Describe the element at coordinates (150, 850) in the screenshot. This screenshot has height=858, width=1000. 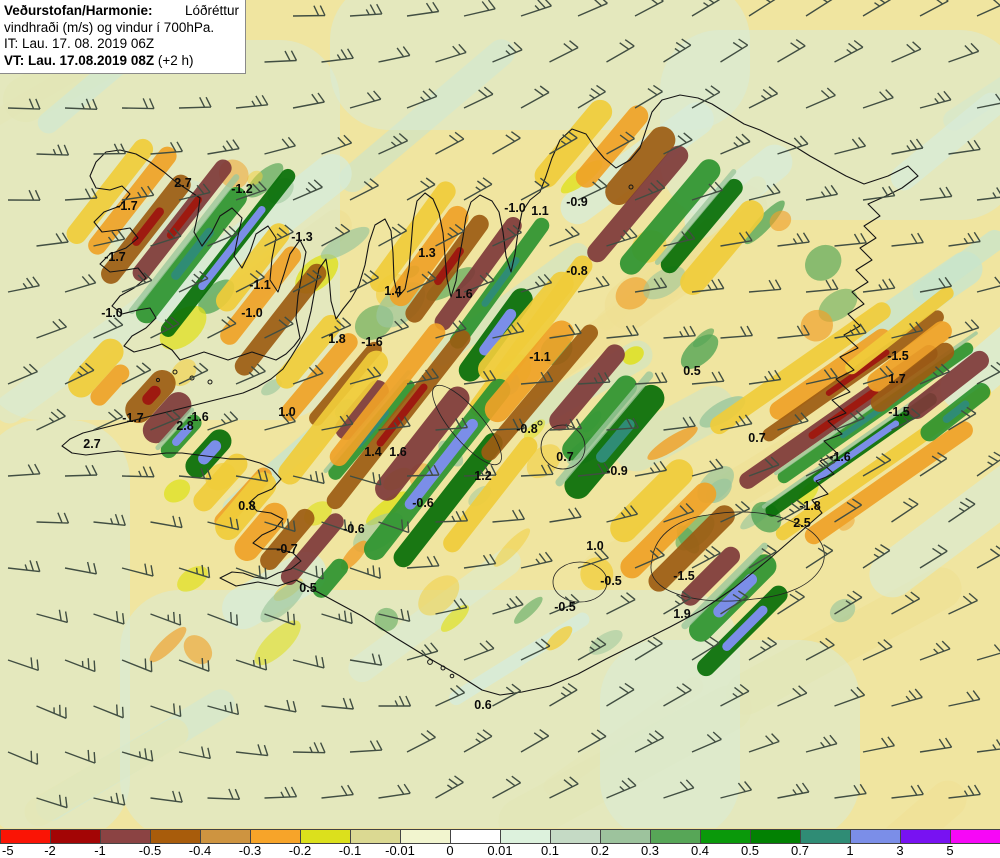
I see `legend-tick-label: -0.5` at that location.